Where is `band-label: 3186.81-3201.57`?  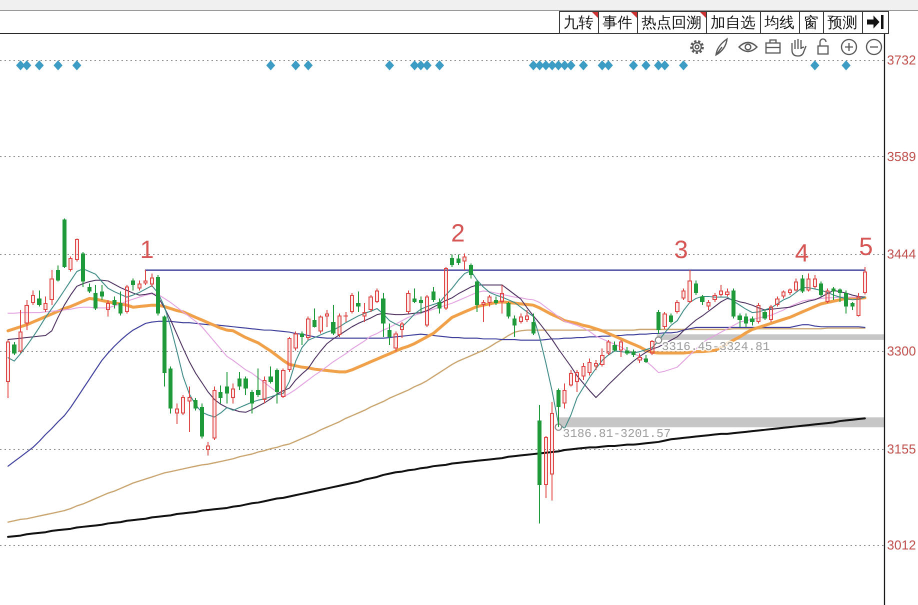
band-label: 3186.81-3201.57 is located at coordinates (616, 434).